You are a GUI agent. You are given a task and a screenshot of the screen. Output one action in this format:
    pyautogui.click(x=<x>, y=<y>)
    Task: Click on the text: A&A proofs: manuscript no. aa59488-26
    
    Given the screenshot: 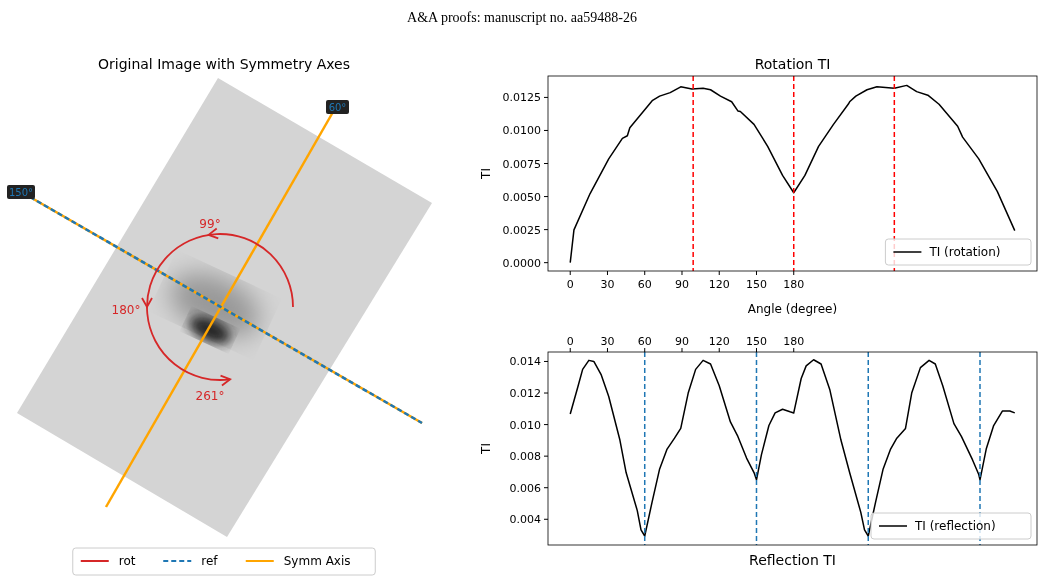 What is the action you would take?
    pyautogui.click(x=522, y=17)
    